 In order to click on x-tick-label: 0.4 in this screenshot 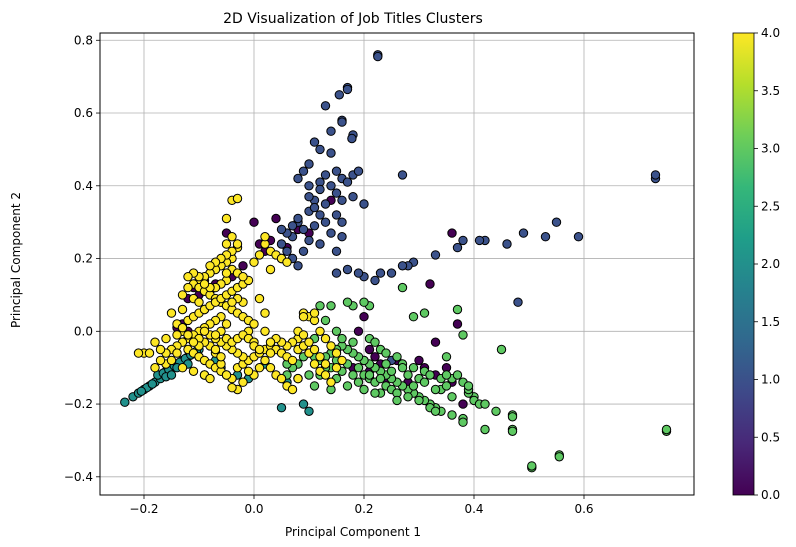, I will do `click(473, 509)`.